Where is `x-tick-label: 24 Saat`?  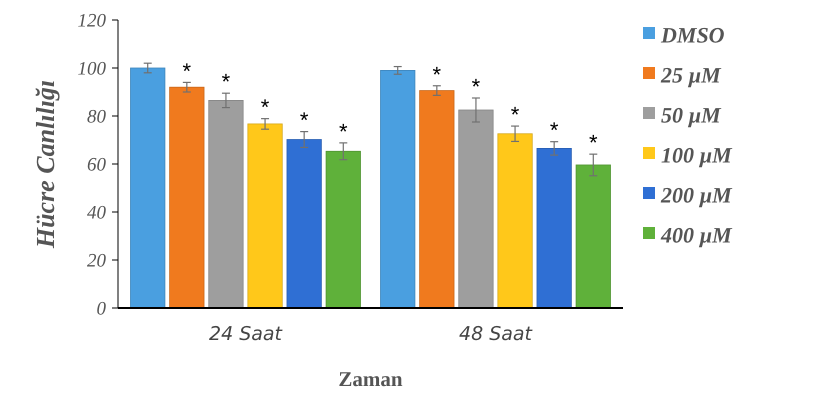
x-tick-label: 24 Saat is located at coordinates (246, 334).